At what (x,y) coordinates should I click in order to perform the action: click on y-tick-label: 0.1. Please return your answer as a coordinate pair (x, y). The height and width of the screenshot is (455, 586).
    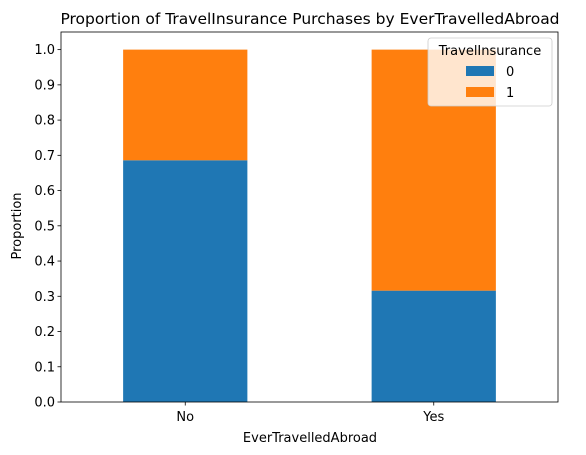
    Looking at the image, I should click on (44, 367).